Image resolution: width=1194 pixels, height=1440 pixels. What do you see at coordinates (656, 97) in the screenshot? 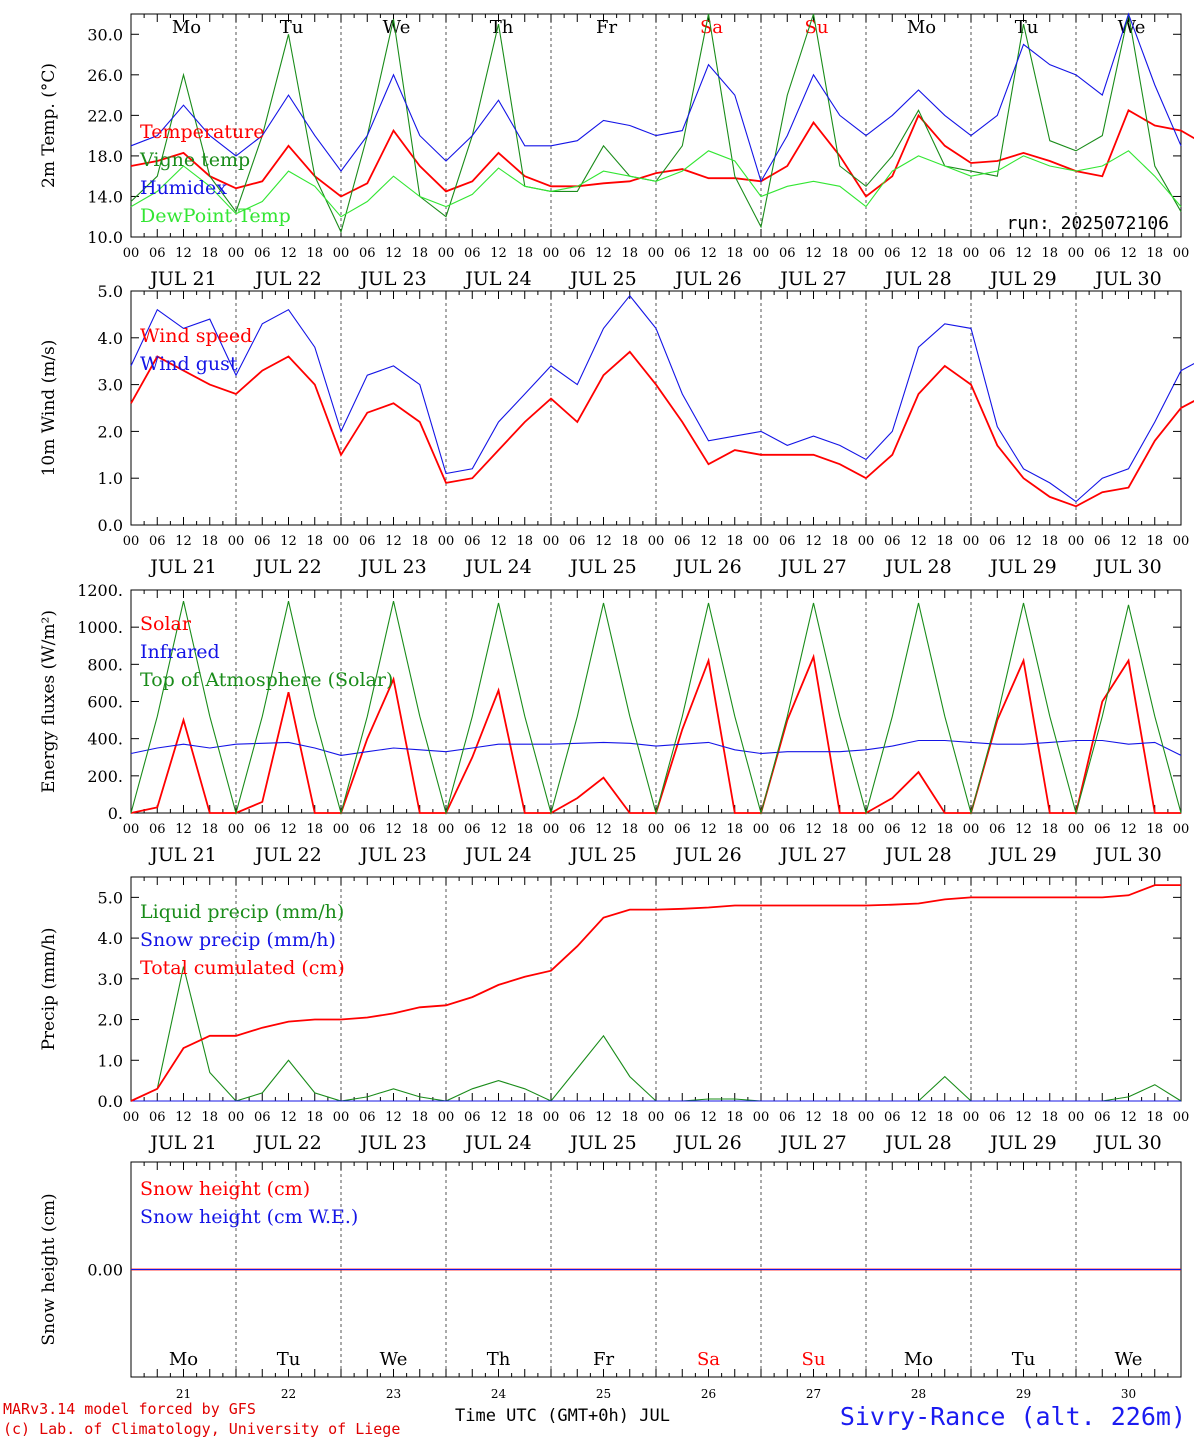
I see `series-line-humidex` at bounding box center [656, 97].